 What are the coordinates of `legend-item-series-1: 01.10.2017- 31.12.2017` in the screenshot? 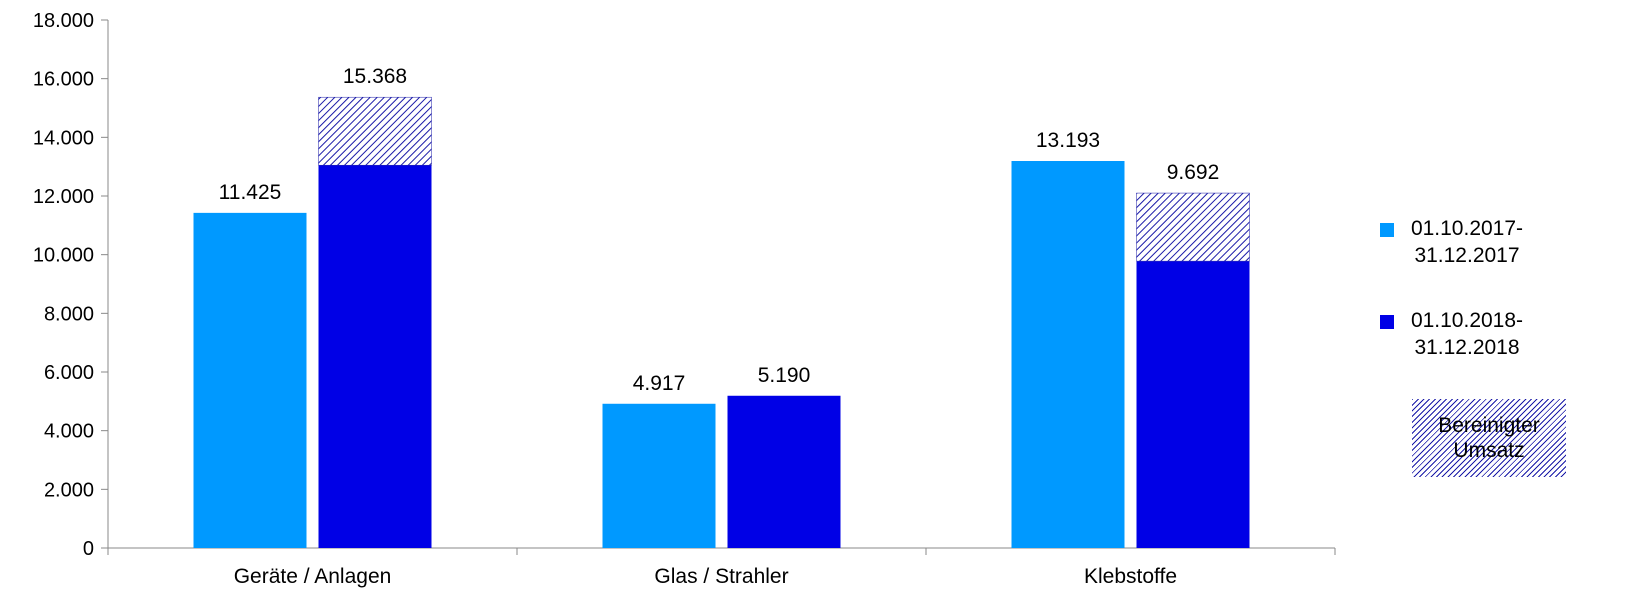 It's located at (1505, 241).